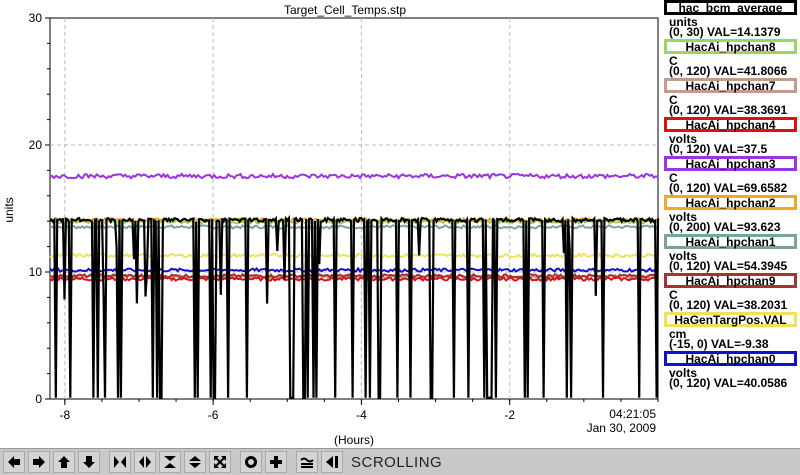 Image resolution: width=800 pixels, height=475 pixels. I want to click on legend-range-value: (0, 120) VAL=40.0586, so click(728, 383).